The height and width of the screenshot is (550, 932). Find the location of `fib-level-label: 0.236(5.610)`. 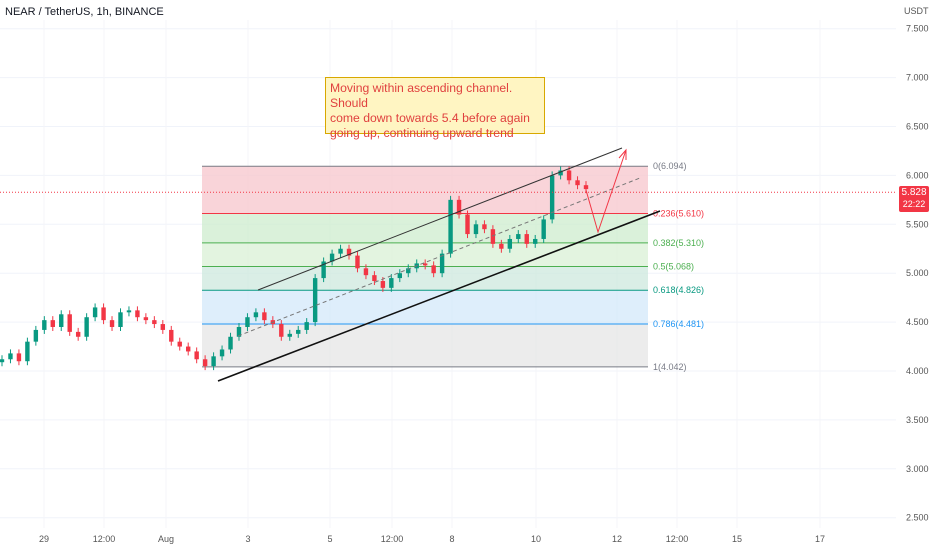

fib-level-label: 0.236(5.610) is located at coordinates (678, 214).